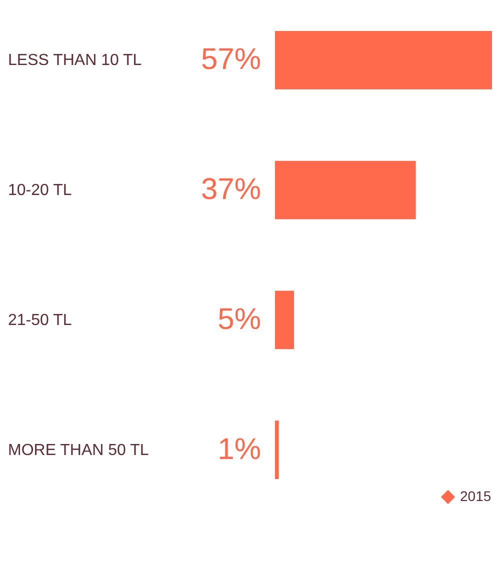 This screenshot has width=494, height=564. I want to click on data-label: 1%, so click(239, 449).